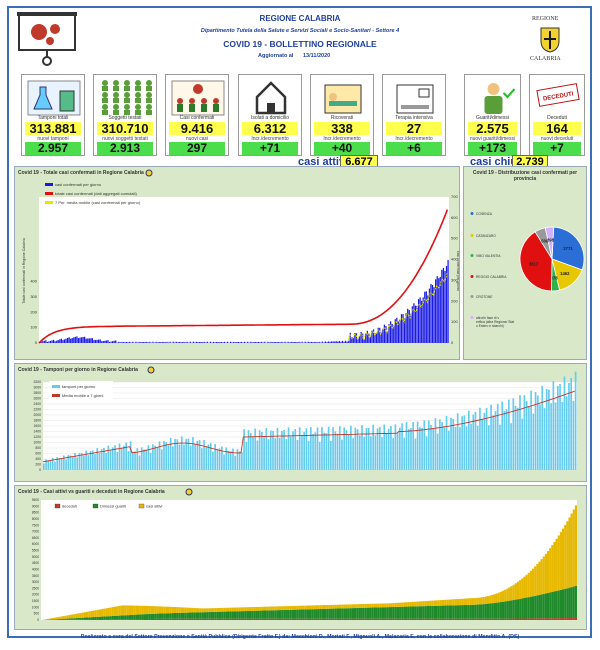  What do you see at coordinates (35, 595) in the screenshot?
I see `y-tick: 2000` at bounding box center [35, 595].